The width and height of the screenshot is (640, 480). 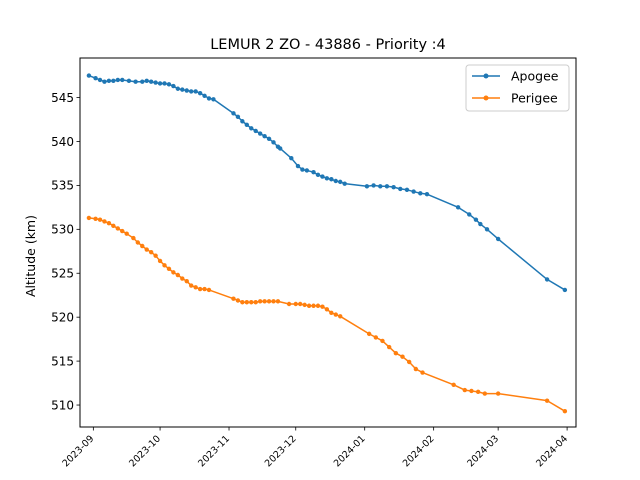 I want to click on x-tick-label: 2024-02, so click(x=419, y=451).